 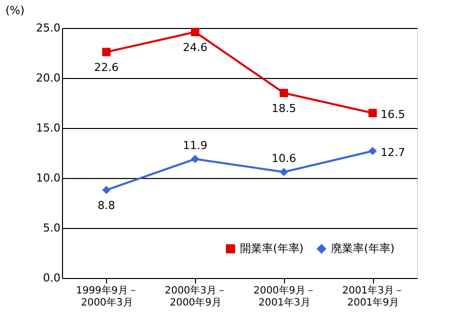 I want to click on data-label: 8.8, so click(x=107, y=205).